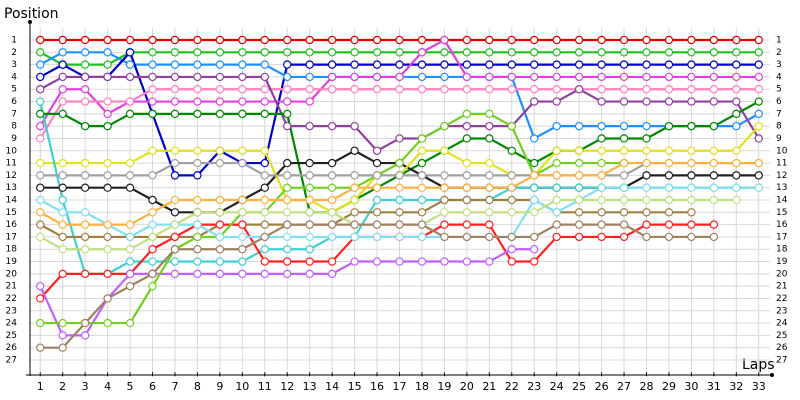 The width and height of the screenshot is (800, 400). I want to click on y-tick-label: 19, so click(12, 262).